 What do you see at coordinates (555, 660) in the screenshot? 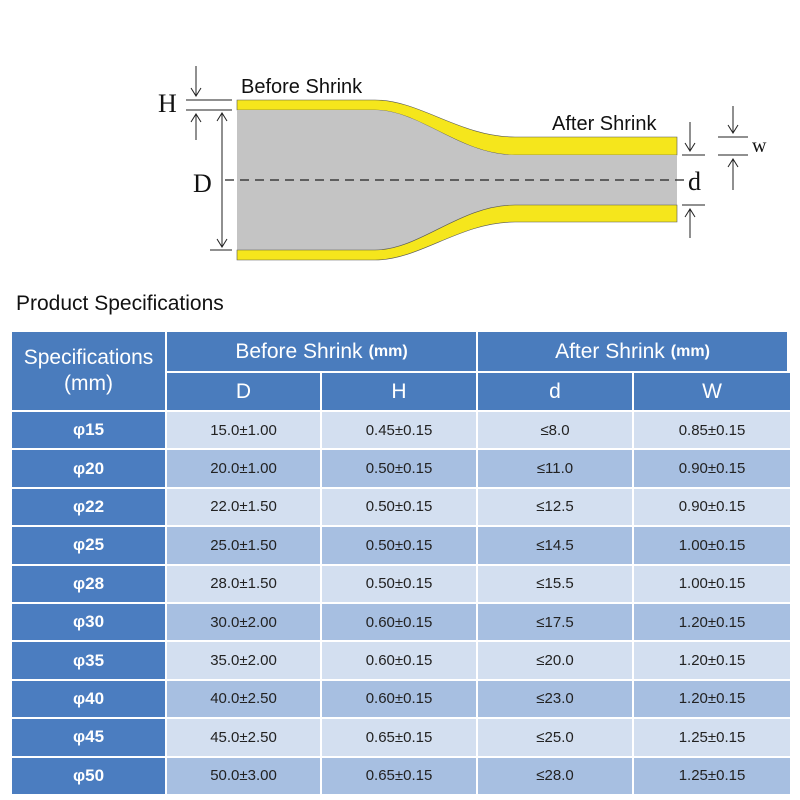
I see `table-cell: ≤20.0` at bounding box center [555, 660].